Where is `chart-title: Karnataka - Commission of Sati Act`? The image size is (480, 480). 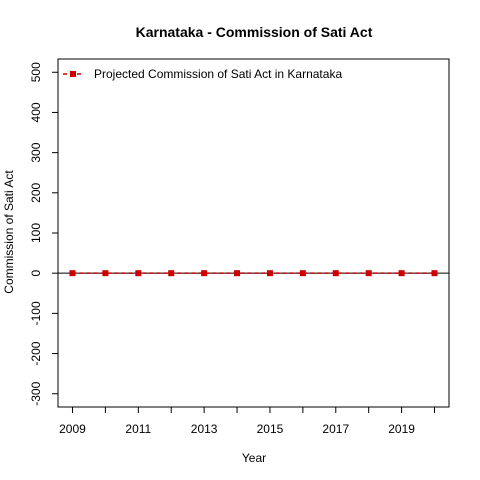 chart-title: Karnataka - Commission of Sati Act is located at coordinates (254, 32).